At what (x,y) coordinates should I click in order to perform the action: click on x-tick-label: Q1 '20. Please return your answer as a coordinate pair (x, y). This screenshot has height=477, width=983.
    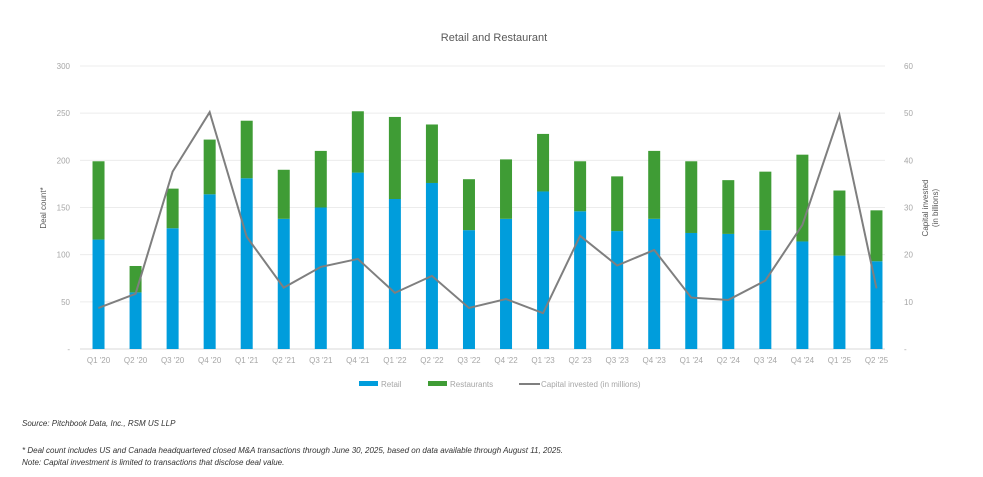
    Looking at the image, I should click on (99, 360).